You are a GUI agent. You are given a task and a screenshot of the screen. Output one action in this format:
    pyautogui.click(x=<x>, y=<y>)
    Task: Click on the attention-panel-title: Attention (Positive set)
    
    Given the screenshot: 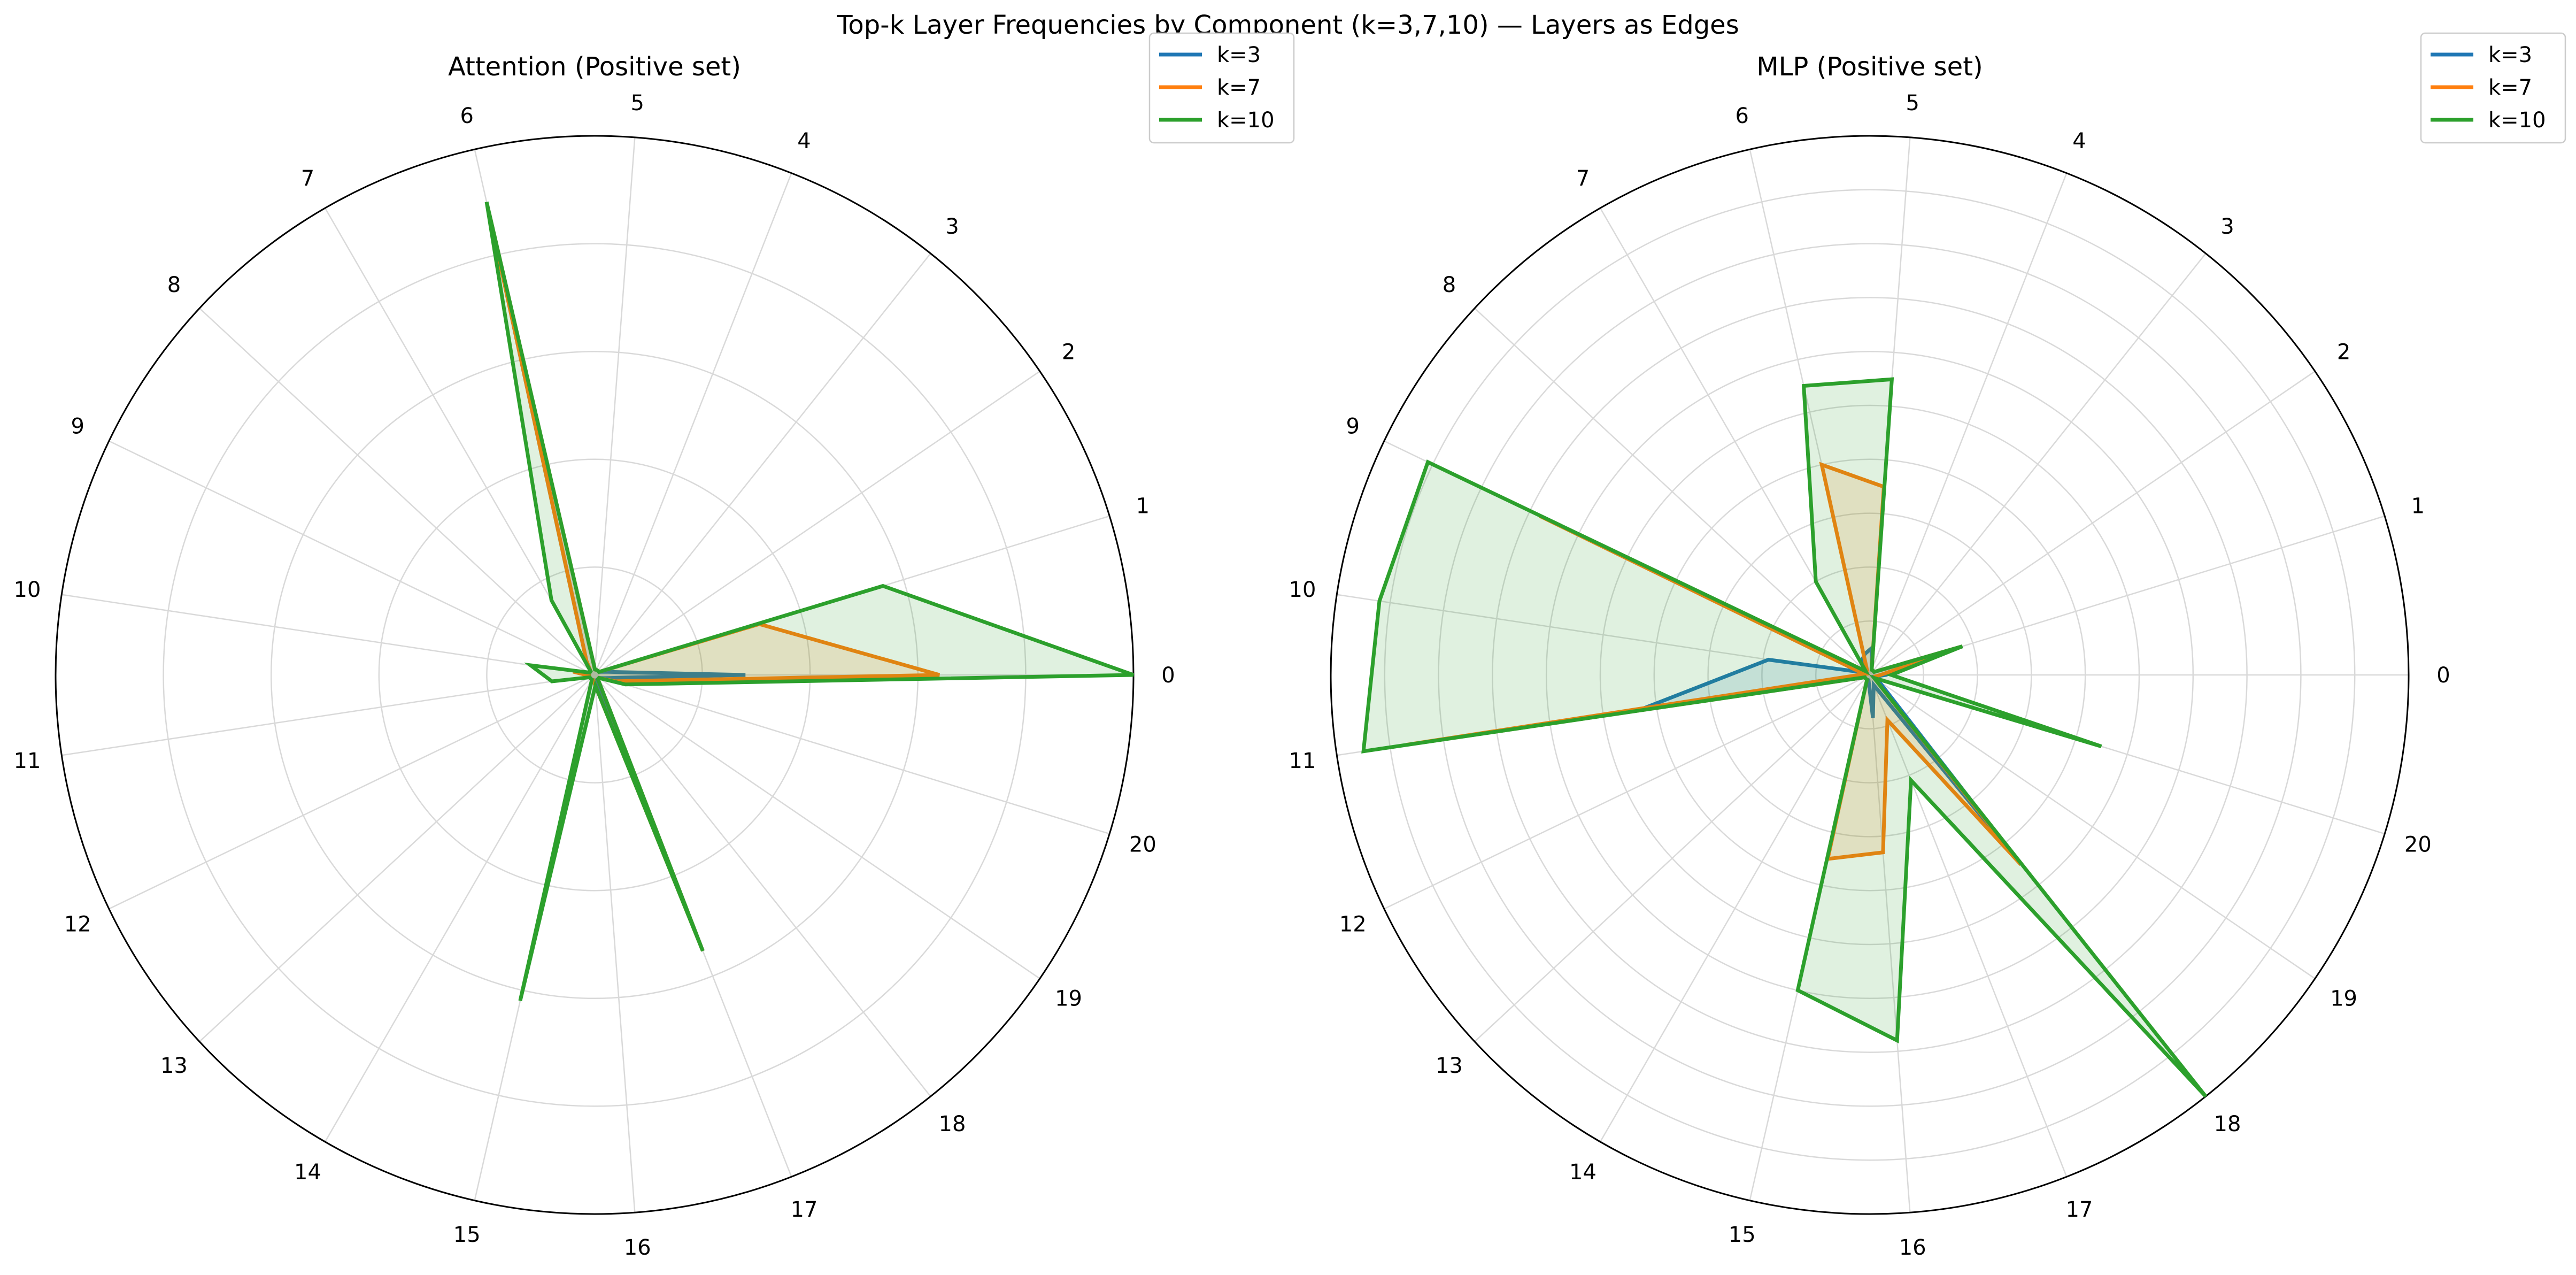 What is the action you would take?
    pyautogui.click(x=594, y=67)
    